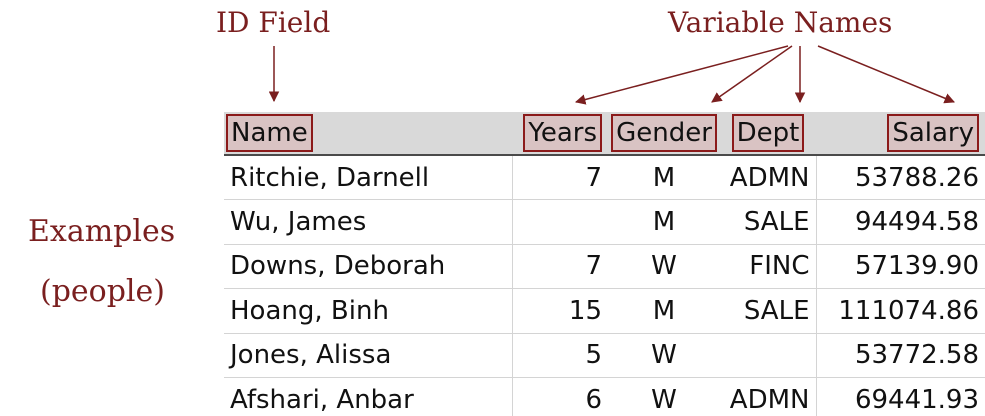 The width and height of the screenshot is (985, 416). I want to click on cell-dept, so click(768, 355).